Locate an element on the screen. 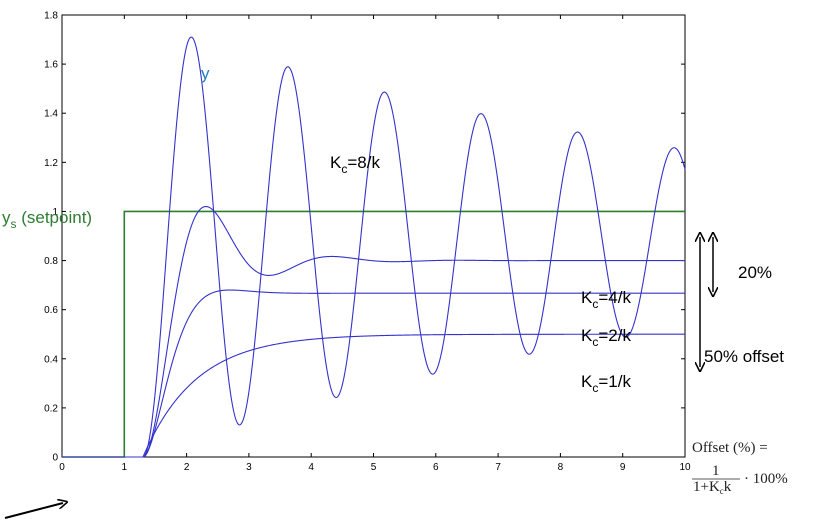 Image resolution: width=819 pixels, height=527 pixels. pointer-arrow is located at coordinates (33, 511).